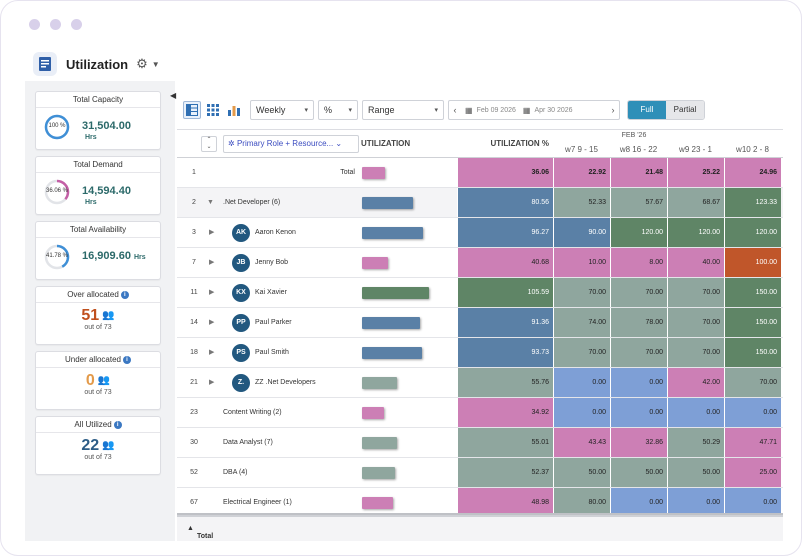 The width and height of the screenshot is (802, 556). I want to click on resource-name: Paul Smith, so click(272, 352).